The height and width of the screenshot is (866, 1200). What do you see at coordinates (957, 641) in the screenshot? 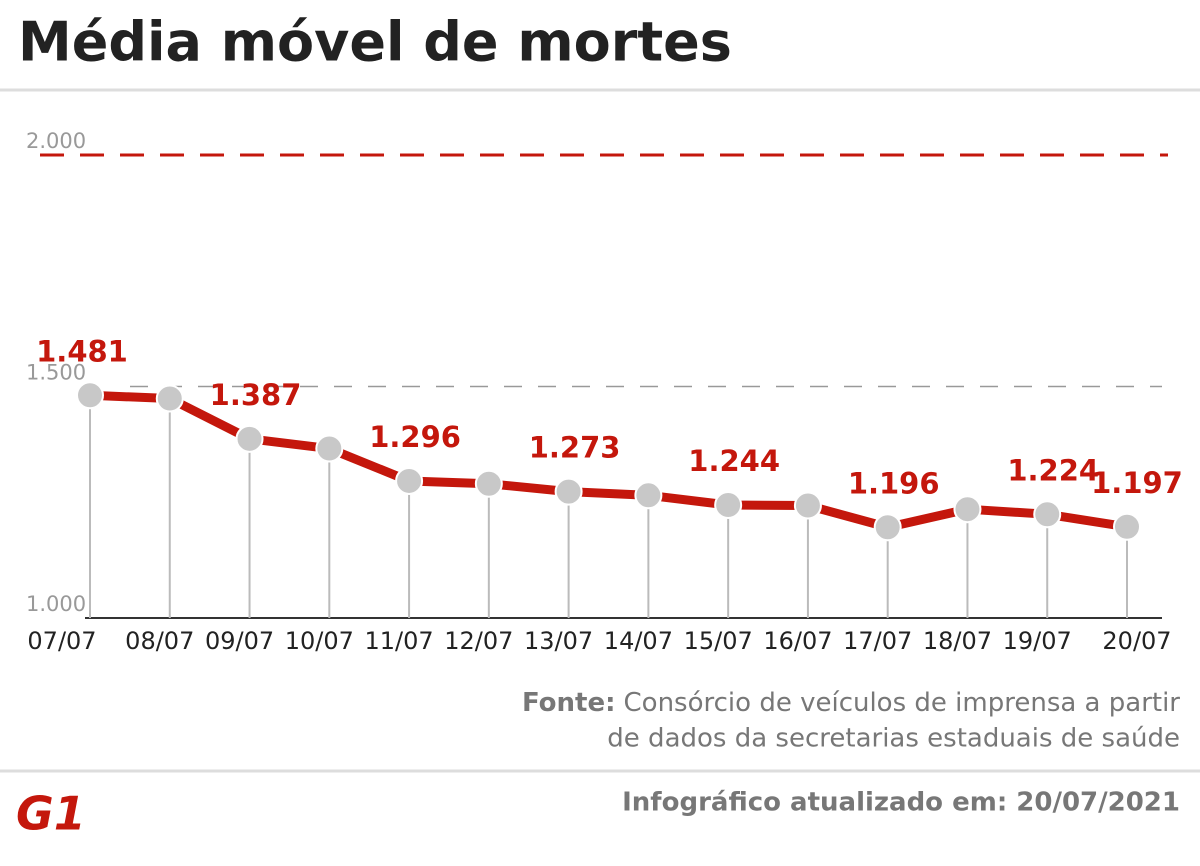
I see `x-tick-label: 18/07` at bounding box center [957, 641].